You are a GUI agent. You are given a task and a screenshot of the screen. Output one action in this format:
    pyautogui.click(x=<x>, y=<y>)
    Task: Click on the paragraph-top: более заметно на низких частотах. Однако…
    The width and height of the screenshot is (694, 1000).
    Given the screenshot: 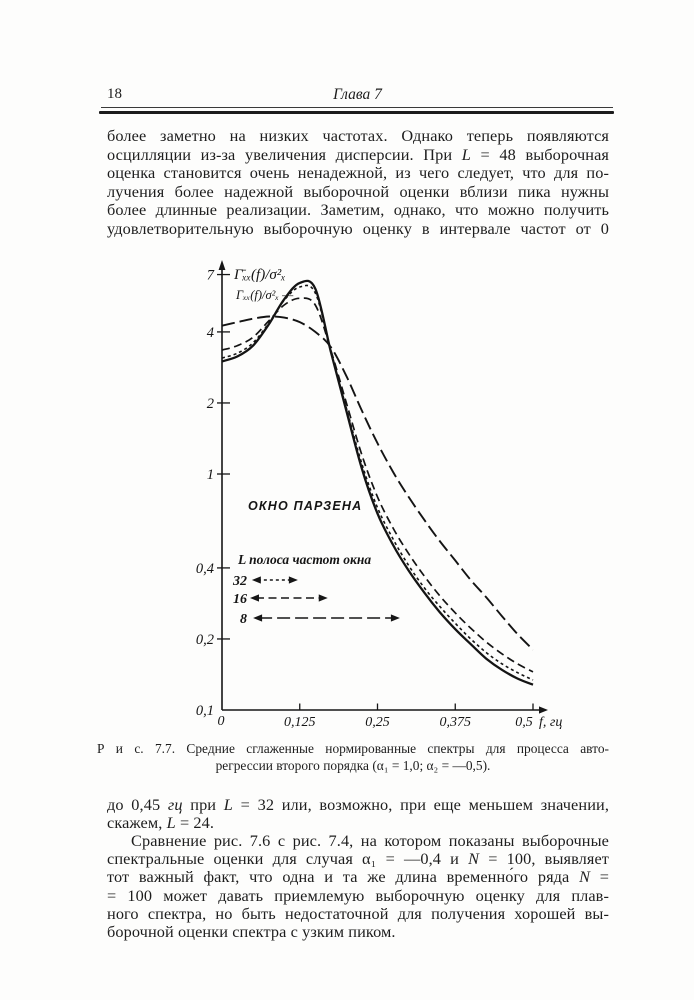 What is the action you would take?
    pyautogui.click(x=358, y=182)
    